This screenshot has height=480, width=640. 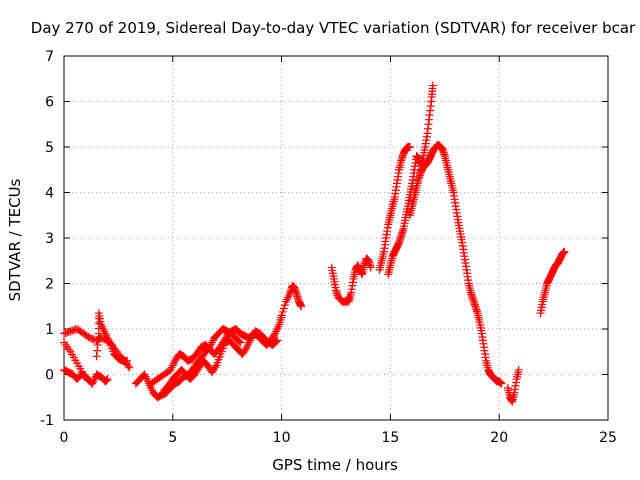 I want to click on y-tick-label: 7, so click(x=49, y=57).